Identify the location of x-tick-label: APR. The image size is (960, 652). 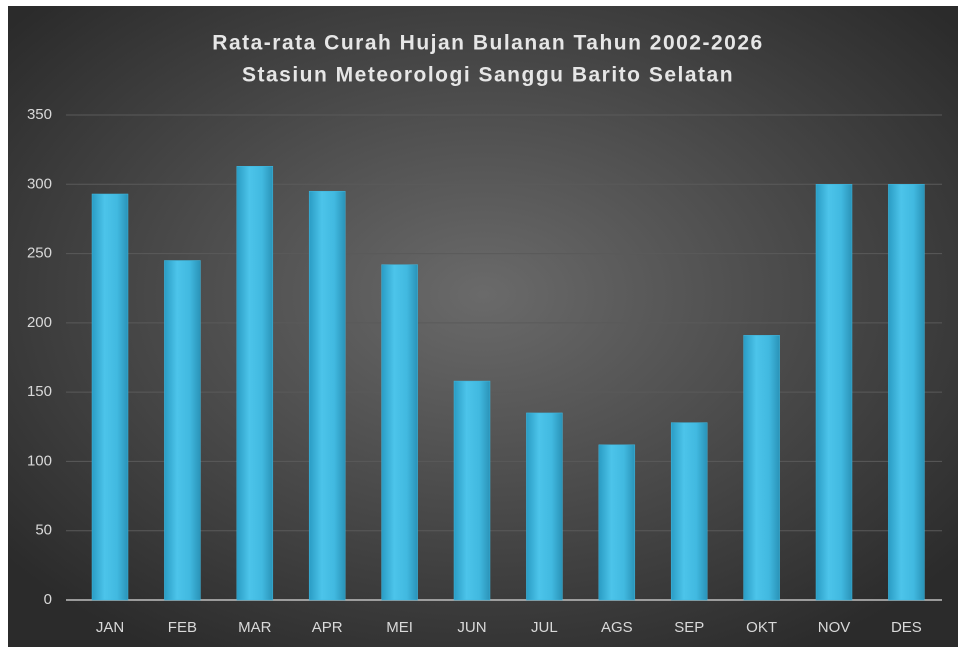
(327, 627).